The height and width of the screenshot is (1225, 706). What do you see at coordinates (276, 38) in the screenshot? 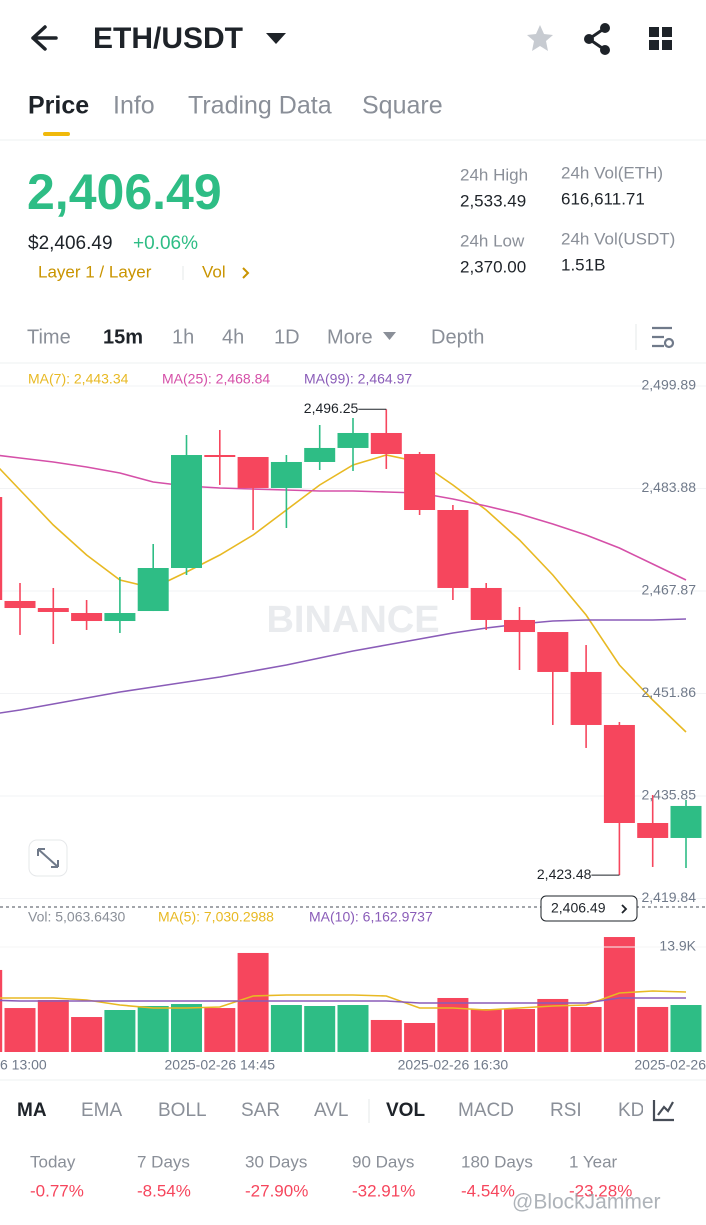
I see `pair-dropdown` at bounding box center [276, 38].